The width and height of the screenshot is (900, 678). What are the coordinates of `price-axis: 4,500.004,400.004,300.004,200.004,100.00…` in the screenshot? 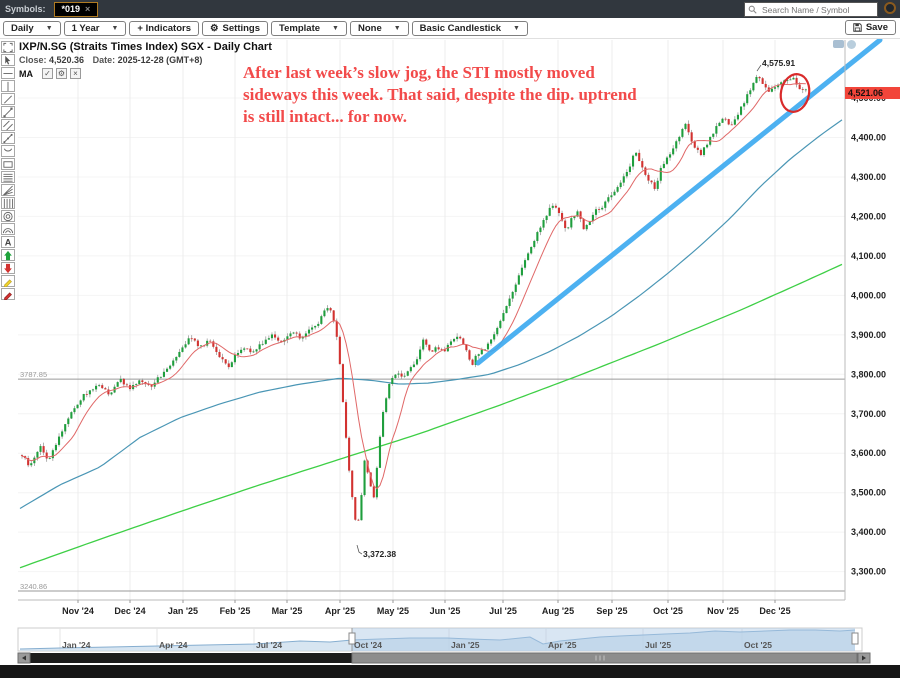 It's located at (868, 335).